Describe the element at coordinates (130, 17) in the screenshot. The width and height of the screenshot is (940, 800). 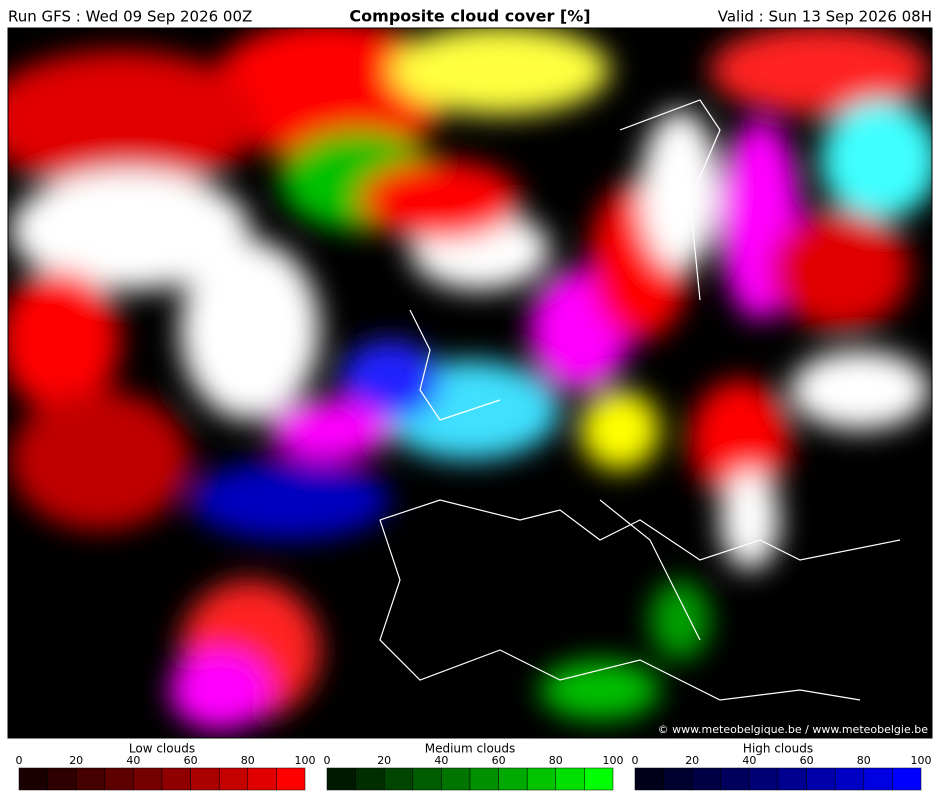
I see `run-label: Run GFS : Wed 09 Sep 2026 00Z` at that location.